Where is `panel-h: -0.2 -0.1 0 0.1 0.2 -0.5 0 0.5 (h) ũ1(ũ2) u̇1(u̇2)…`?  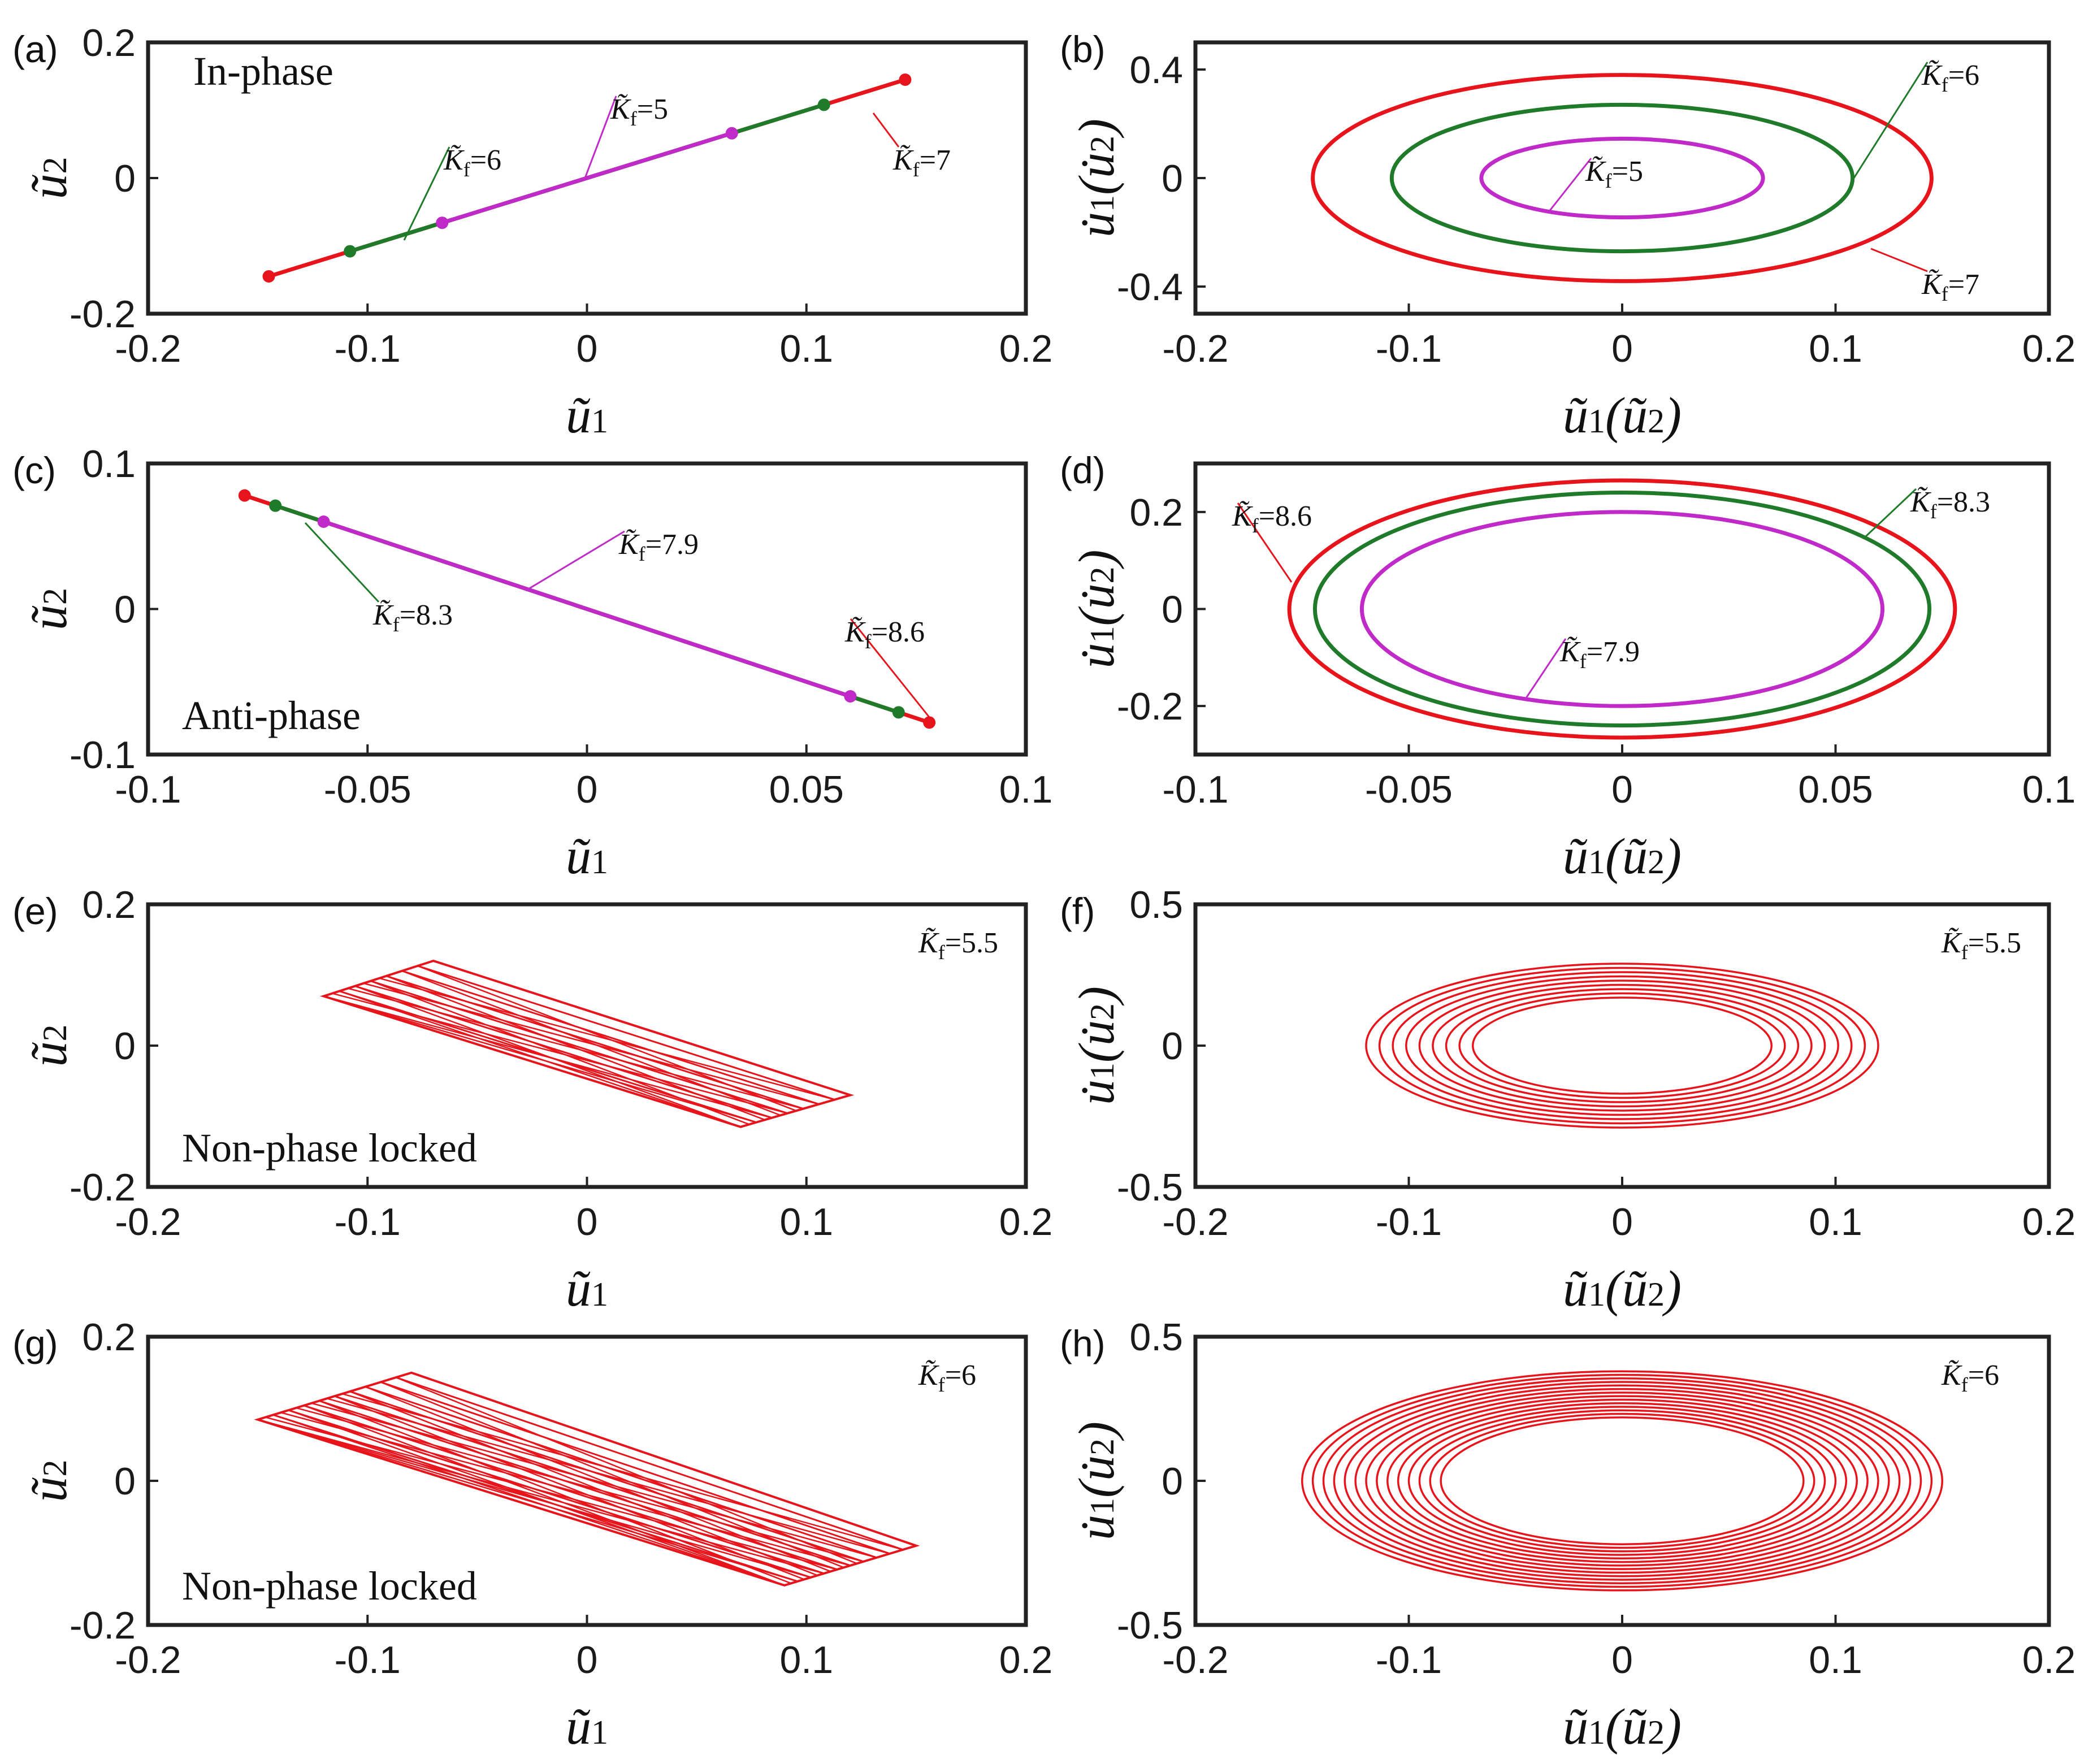
panel-h: -0.2 -0.1 0 0.1 0.2 -0.5 0 0.5 (h) ũ1(ũ2) u̇1(u̇2)… is located at coordinates (1567, 1535).